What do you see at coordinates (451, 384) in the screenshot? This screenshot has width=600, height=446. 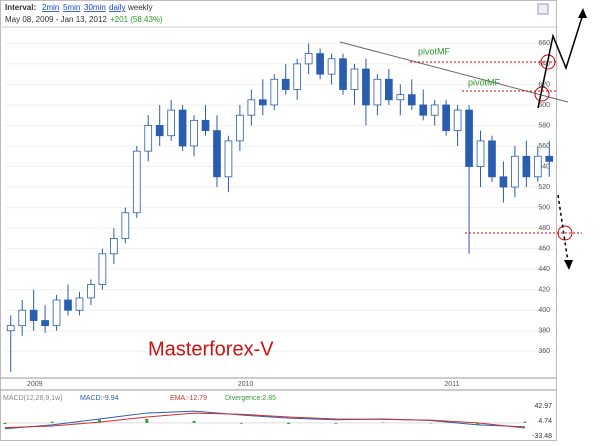 I see `x-tick-label: 2011` at bounding box center [451, 384].